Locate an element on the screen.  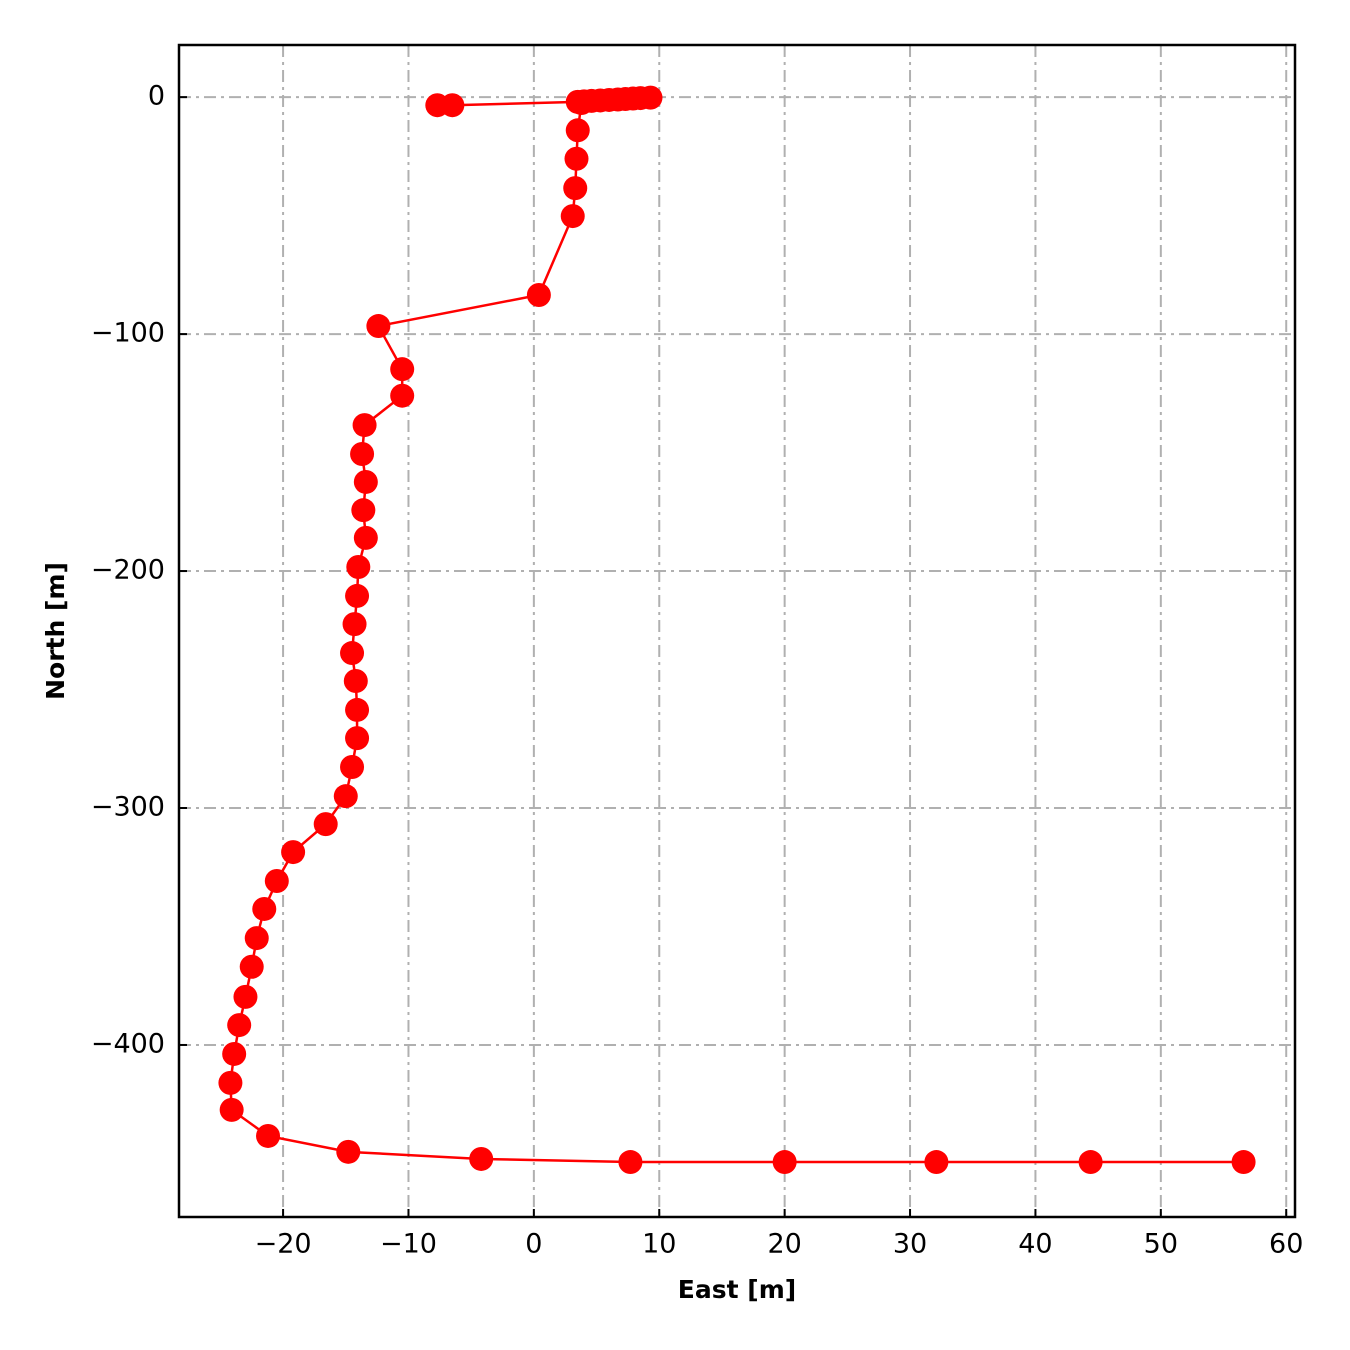
x-tick-label: −20 is located at coordinates (283, 1244).